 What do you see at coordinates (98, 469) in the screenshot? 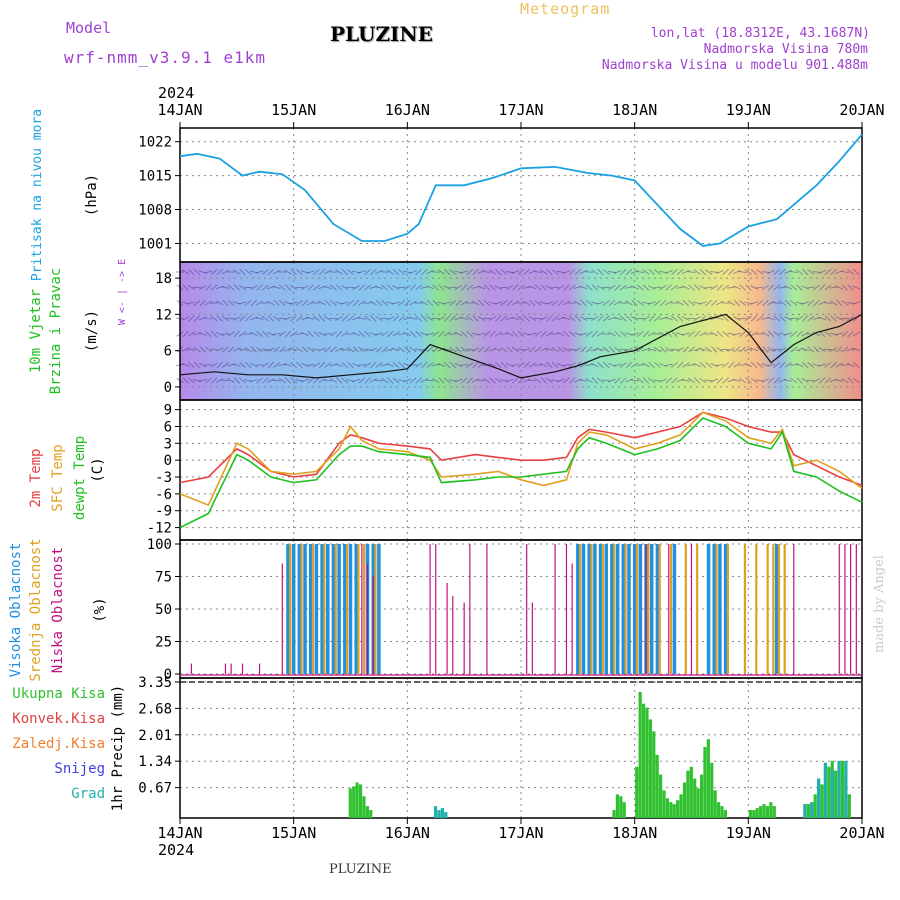
I see `temp-unit-label: (C)` at bounding box center [98, 469].